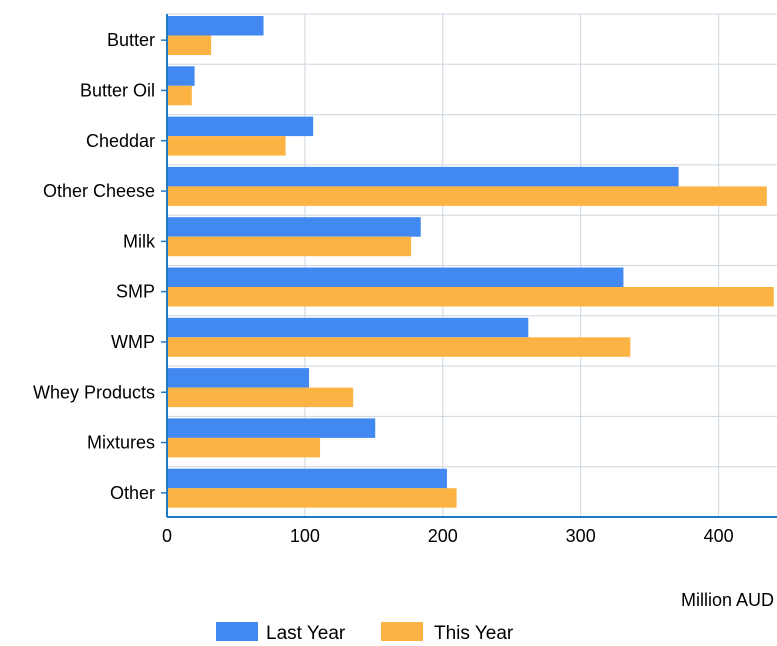  I want to click on category-label: Butter Oil, so click(117, 90).